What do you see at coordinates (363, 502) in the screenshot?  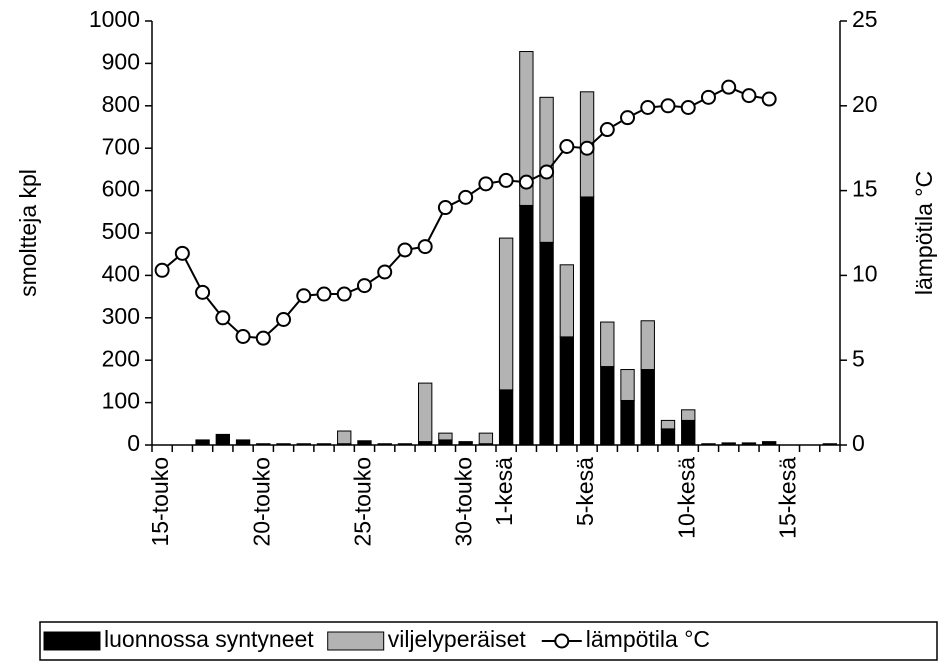 I see `x-tick-label: 25-touko` at bounding box center [363, 502].